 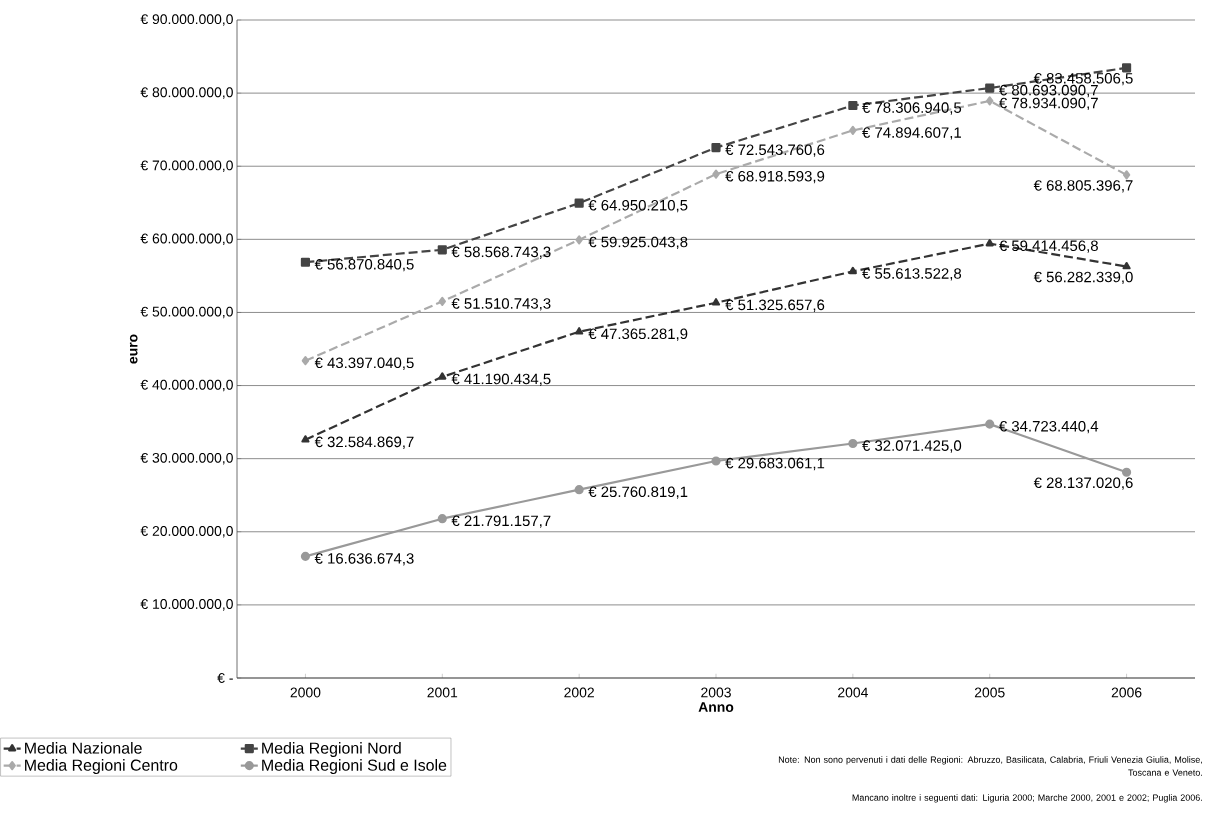 What do you see at coordinates (186, 166) in the screenshot?
I see `y-tick-label: € 70.000.000,0` at bounding box center [186, 166].